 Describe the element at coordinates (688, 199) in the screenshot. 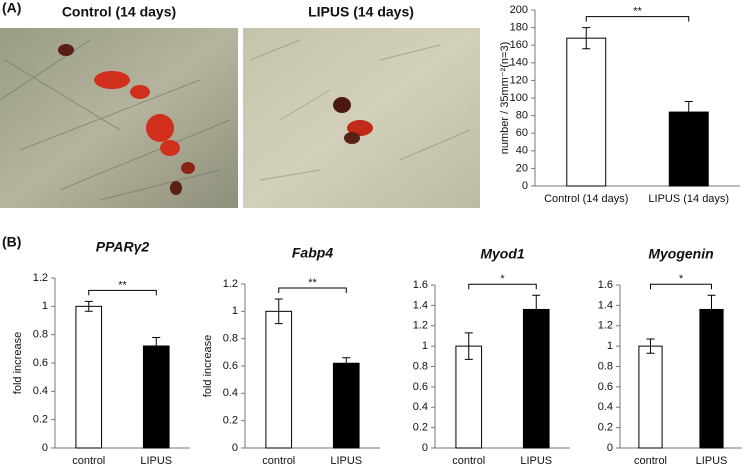

I see `x-tick-label: LIPUS (14 days)` at that location.